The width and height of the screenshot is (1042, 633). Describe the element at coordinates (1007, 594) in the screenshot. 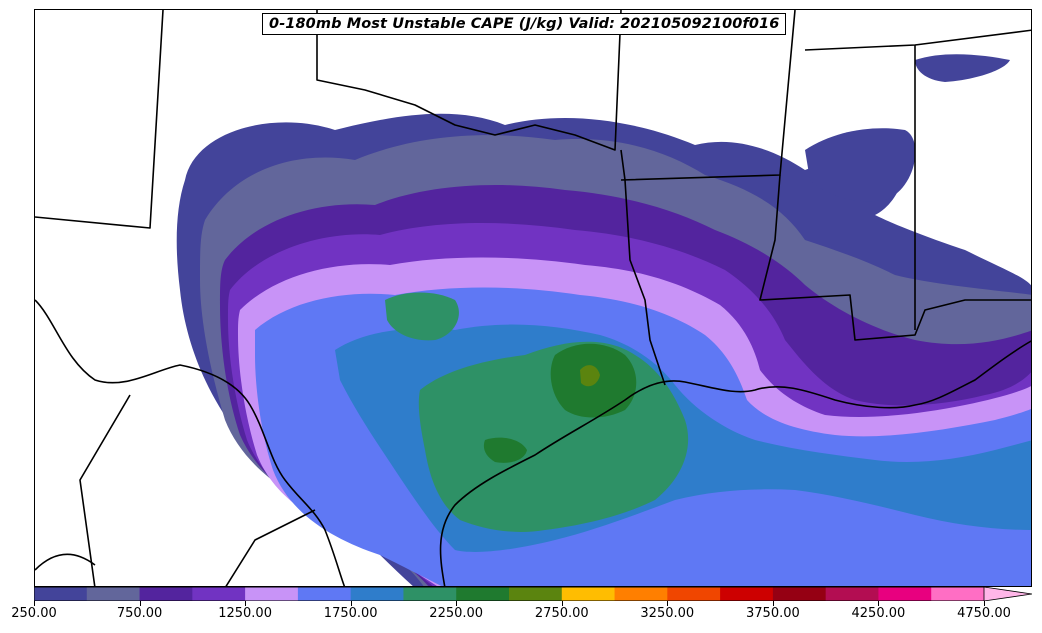

I see `colorbar-extend-triangle` at that location.